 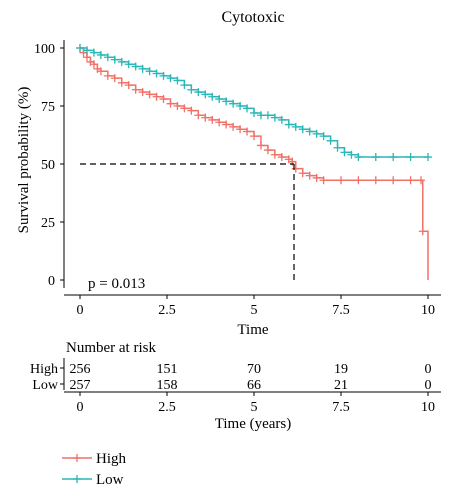 What do you see at coordinates (167, 385) in the screenshot?
I see `risk-value: 158` at bounding box center [167, 385].